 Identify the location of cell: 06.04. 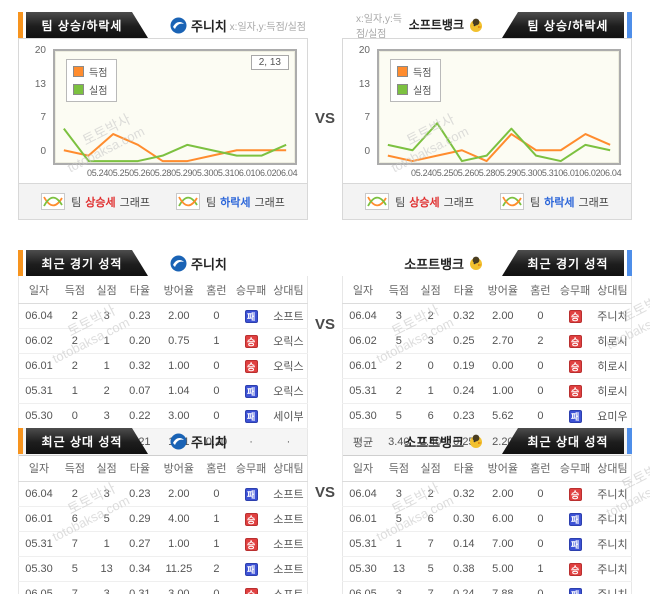
(38, 494).